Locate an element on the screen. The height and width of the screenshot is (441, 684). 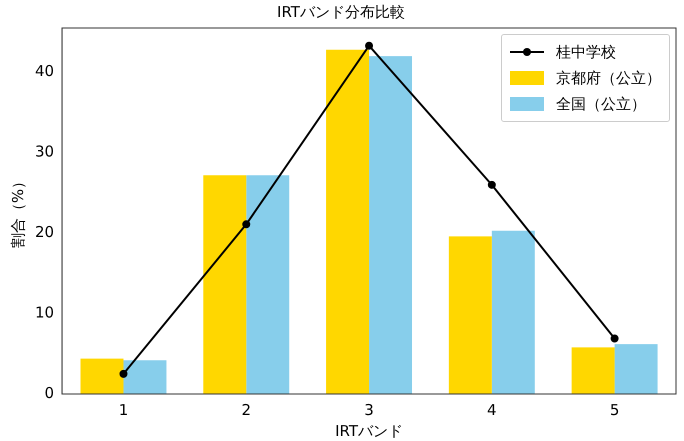
x-tick-label: 3 is located at coordinates (369, 409).